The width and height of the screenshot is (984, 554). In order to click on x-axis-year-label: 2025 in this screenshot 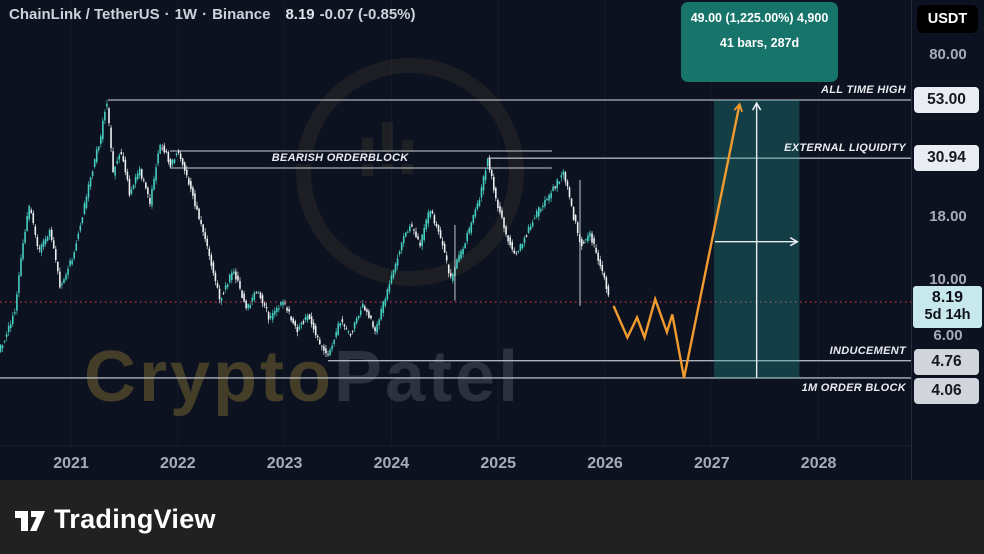, I will do `click(498, 463)`.